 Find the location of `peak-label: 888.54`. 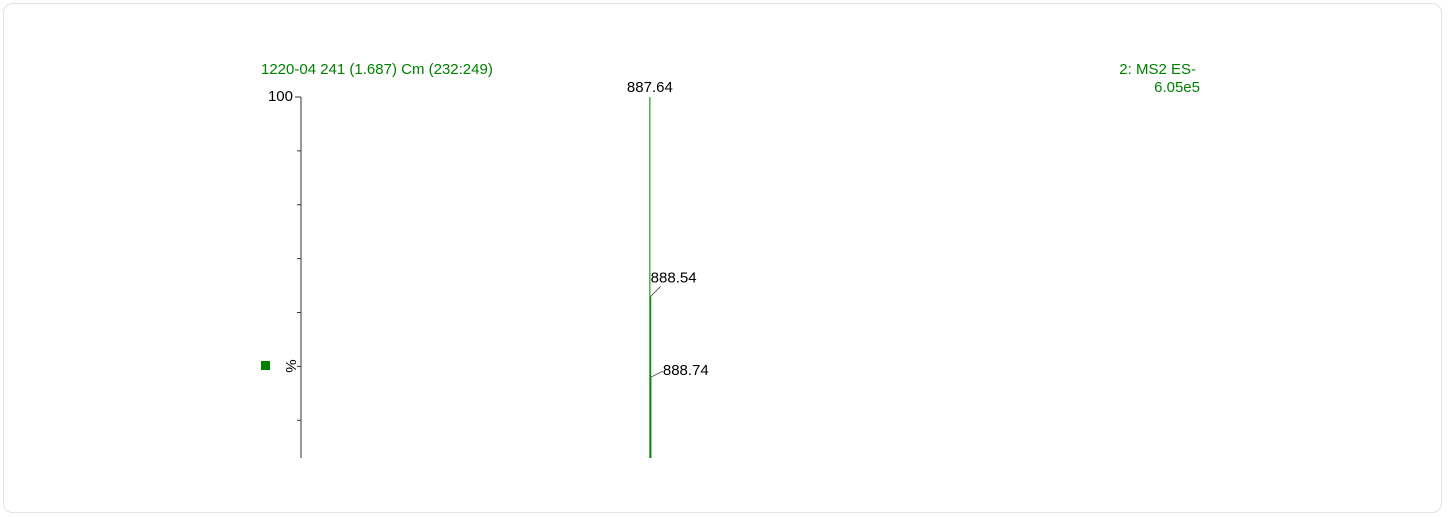

peak-label: 888.54 is located at coordinates (674, 277).